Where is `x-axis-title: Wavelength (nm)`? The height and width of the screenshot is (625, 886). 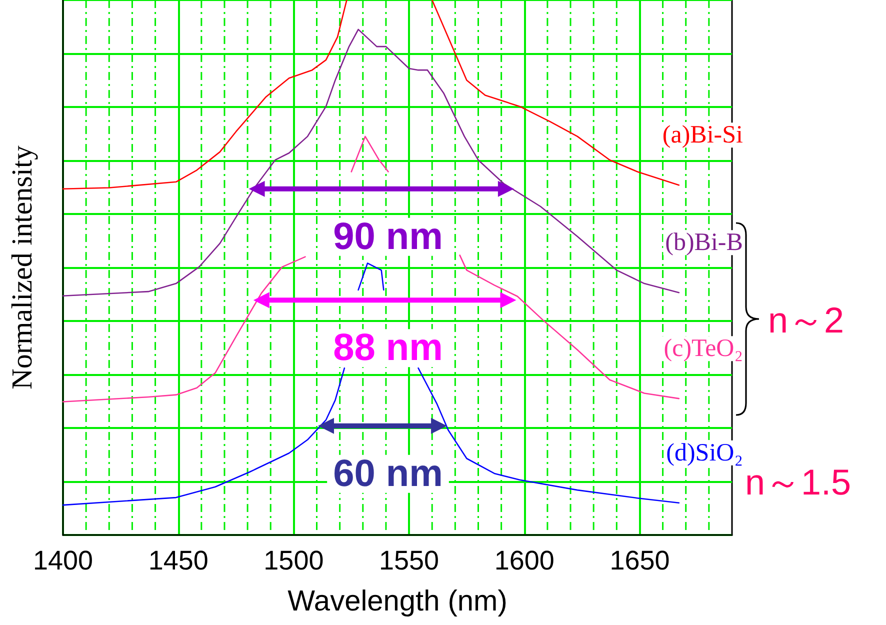
x-axis-title: Wavelength (nm) is located at coordinates (398, 602).